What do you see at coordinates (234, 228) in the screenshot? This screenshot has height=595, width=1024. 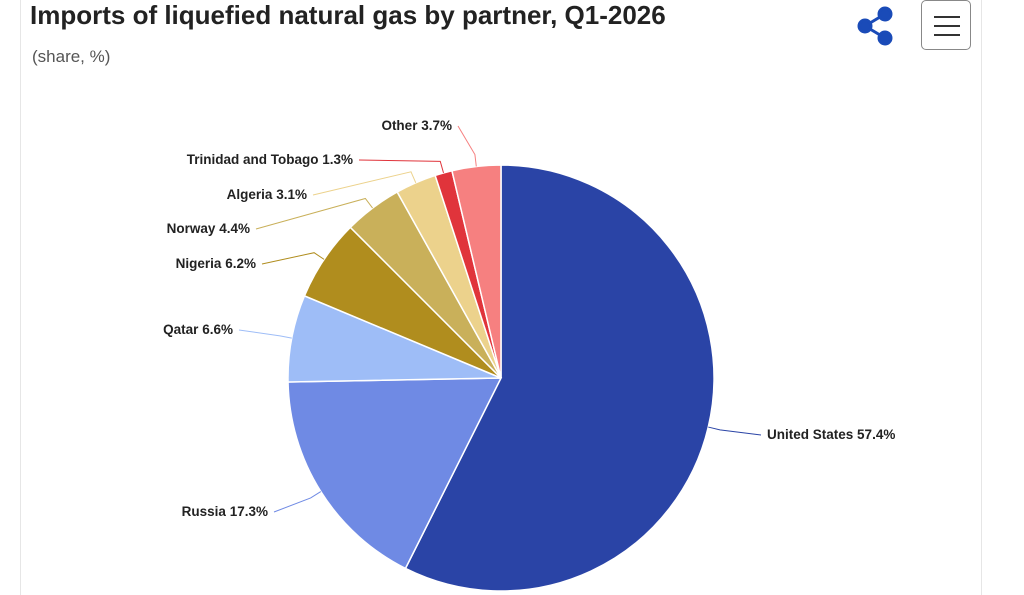 I see `label-value: 4.4%` at bounding box center [234, 228].